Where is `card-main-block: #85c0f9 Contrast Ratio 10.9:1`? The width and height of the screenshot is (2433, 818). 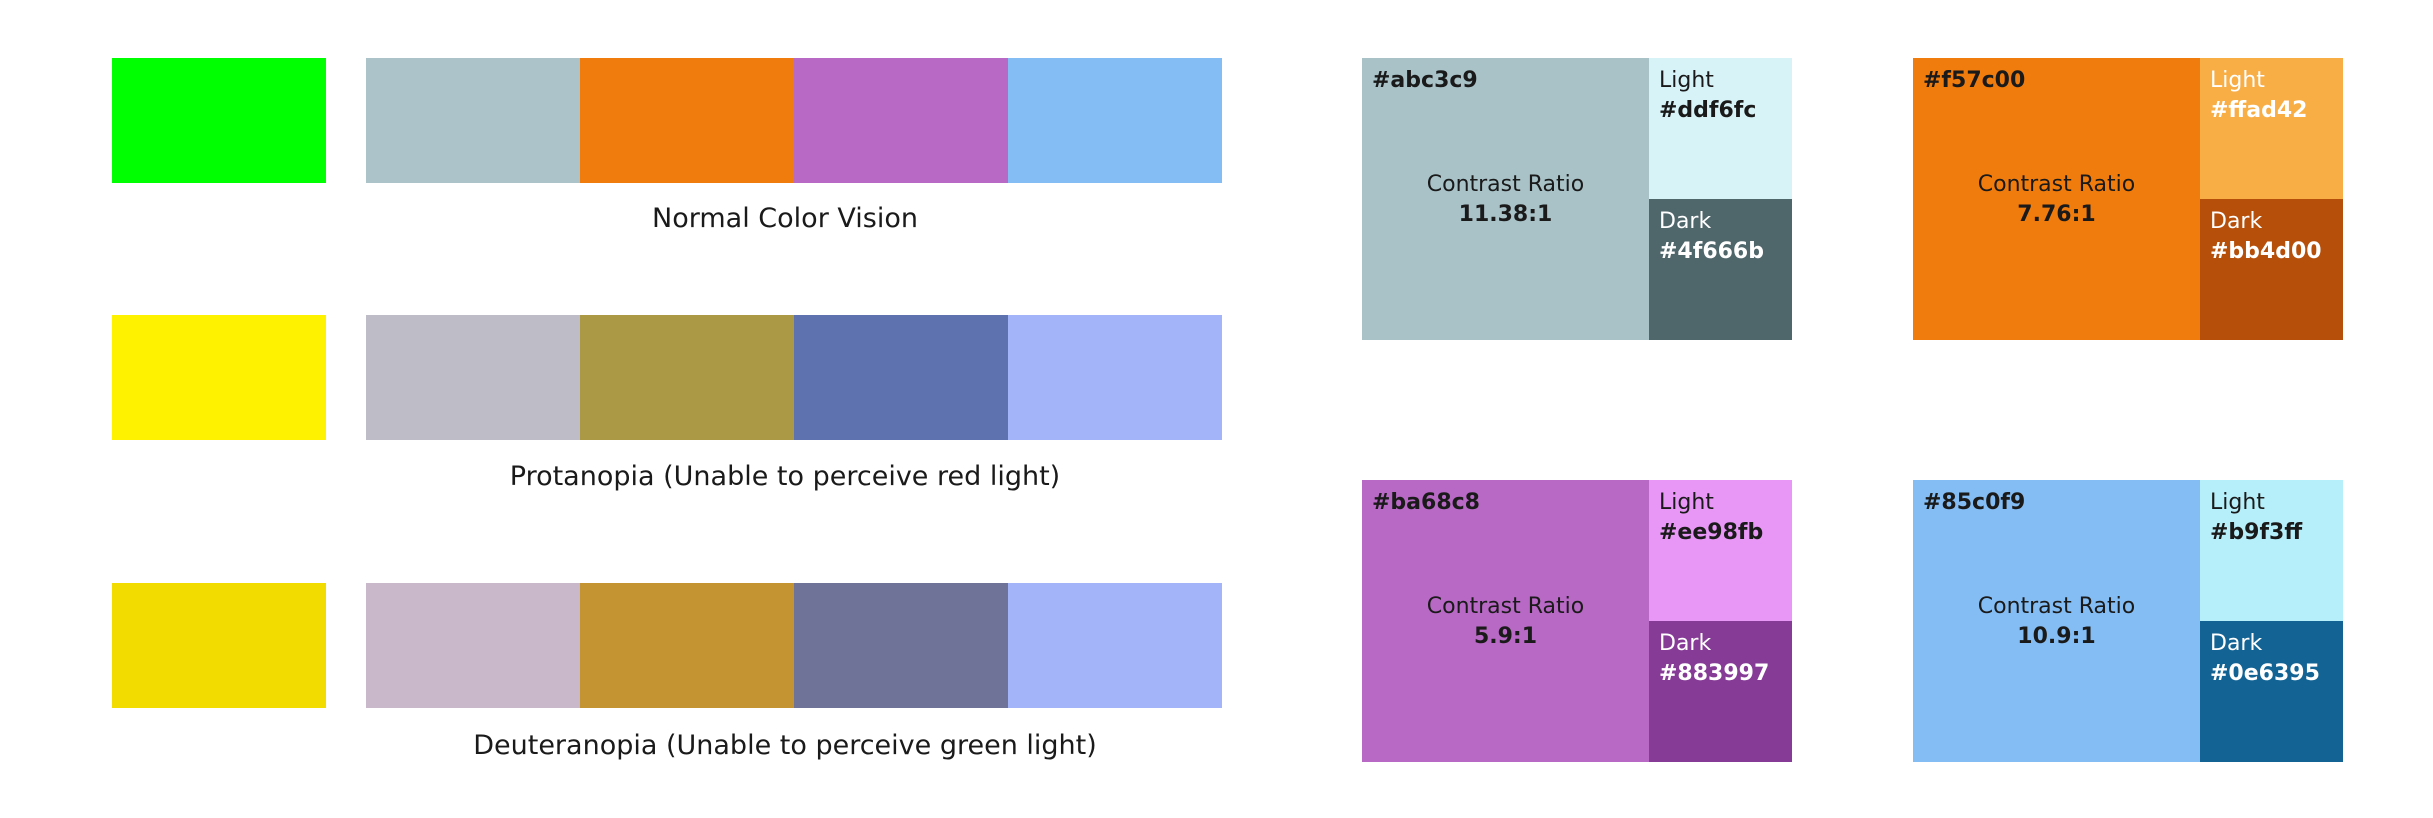 card-main-block: #85c0f9 Contrast Ratio 10.9:1 is located at coordinates (2056, 621).